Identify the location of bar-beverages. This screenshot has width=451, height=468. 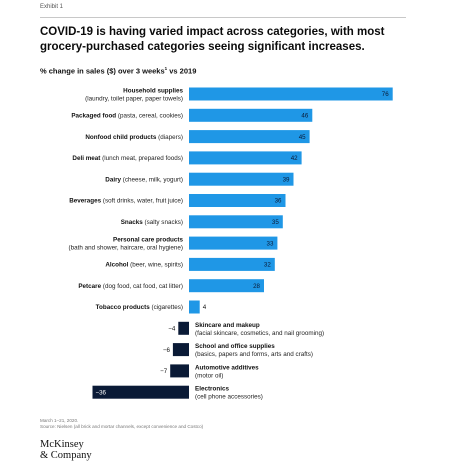
(237, 200).